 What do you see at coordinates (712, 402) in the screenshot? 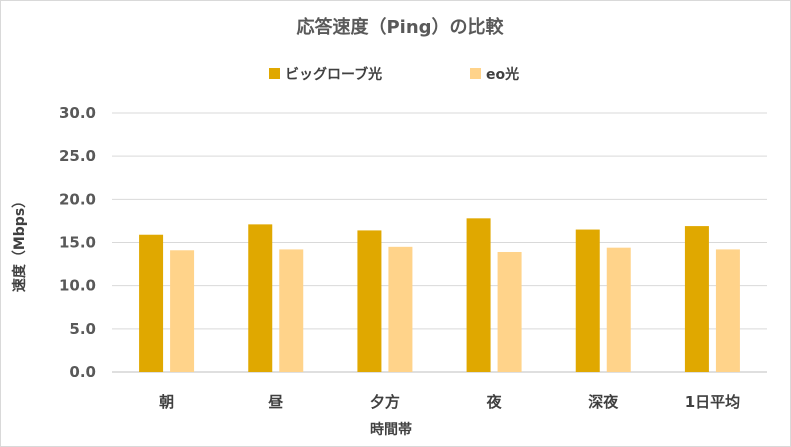
I see `x-category-label: 1日平均` at bounding box center [712, 402].